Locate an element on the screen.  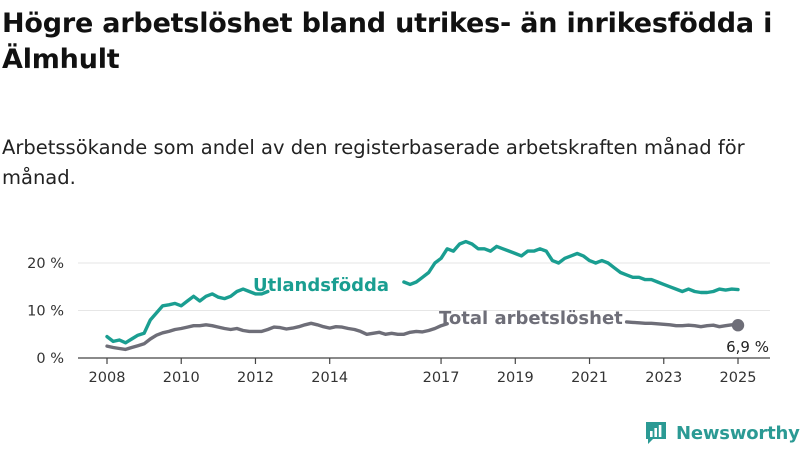
brand: Newsworthy is located at coordinates (722, 433).